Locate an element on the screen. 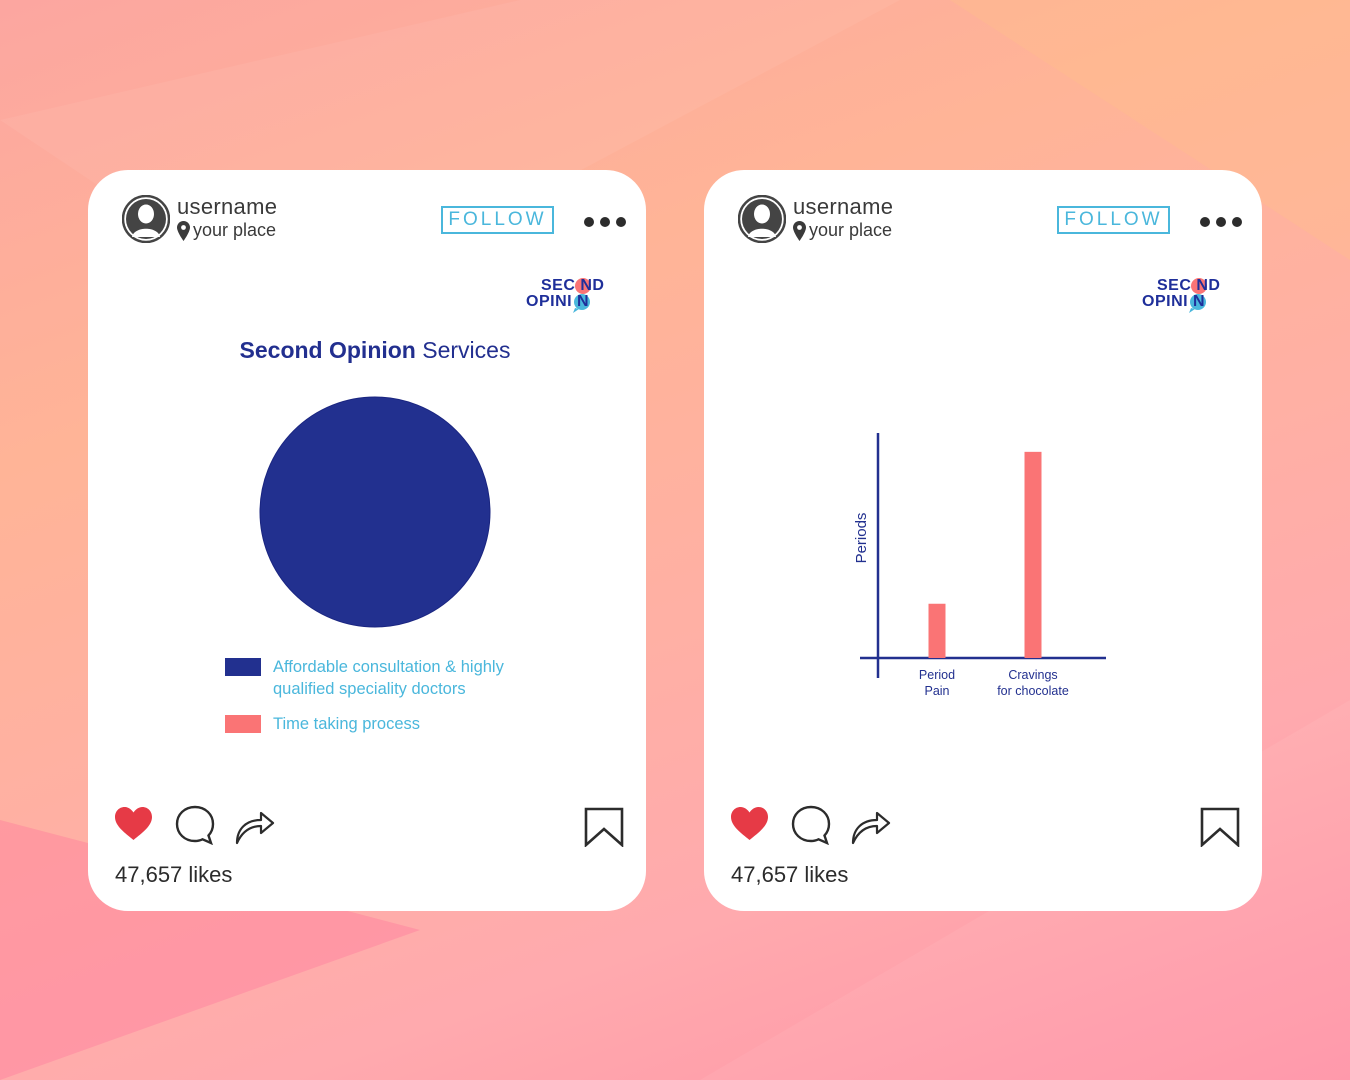  legend-swatch-navy is located at coordinates (243, 667).